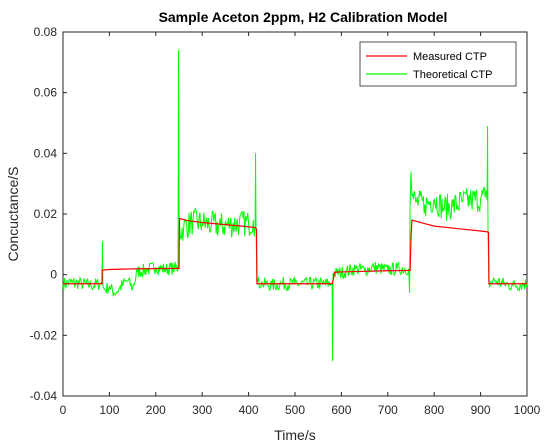 This screenshot has height=447, width=550. What do you see at coordinates (527, 410) in the screenshot?
I see `x-tick-label: 1000` at bounding box center [527, 410].